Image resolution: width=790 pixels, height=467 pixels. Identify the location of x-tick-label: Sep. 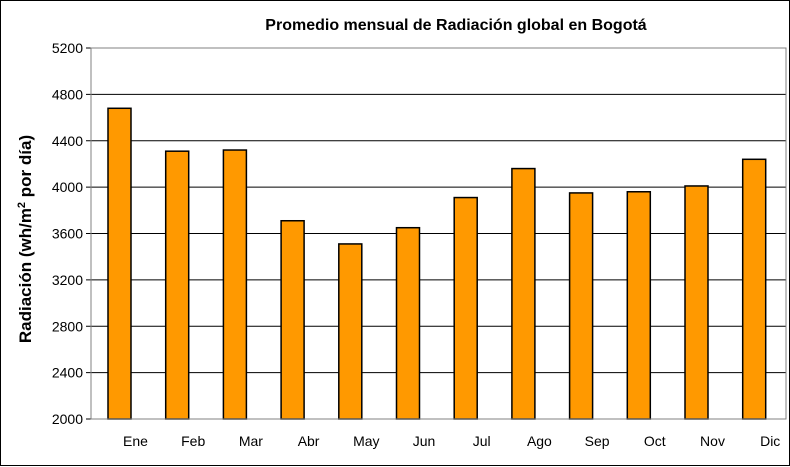
(597, 441).